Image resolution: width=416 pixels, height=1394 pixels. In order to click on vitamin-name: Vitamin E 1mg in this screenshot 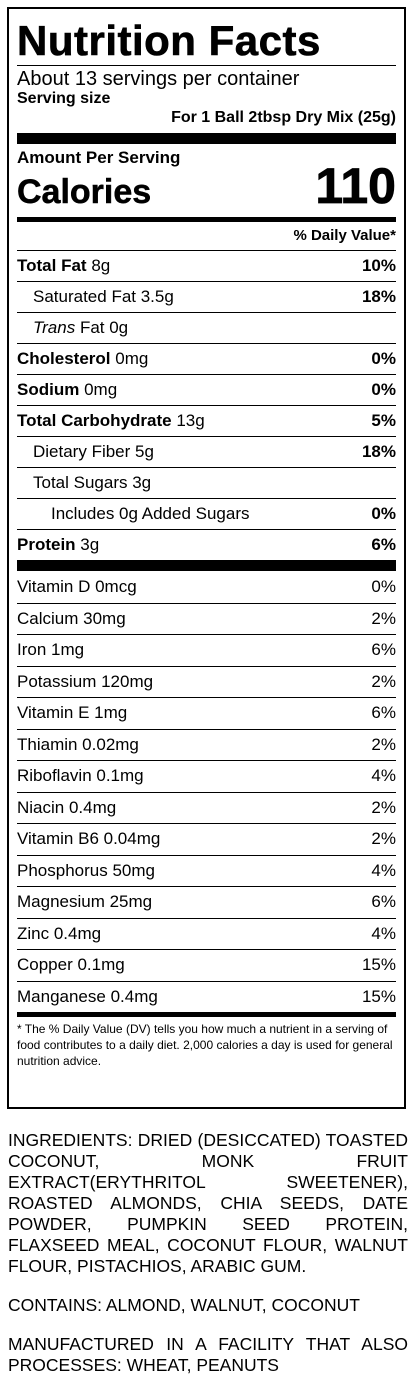, I will do `click(72, 713)`.